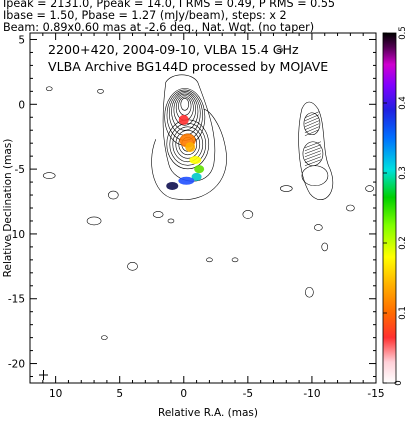  What do you see at coordinates (403, 33) in the screenshot?
I see `colorbar-tick-label: 0.5` at bounding box center [403, 33].